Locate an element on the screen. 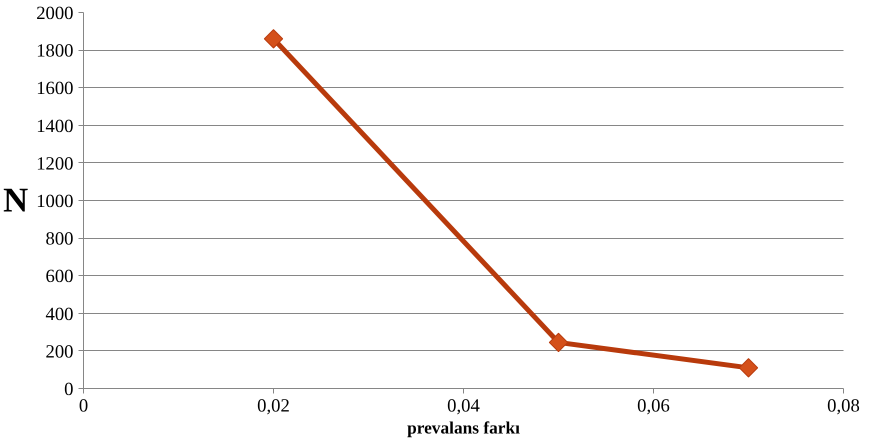 The width and height of the screenshot is (883, 448). x-axis-title: prevalans farkı is located at coordinates (463, 428).